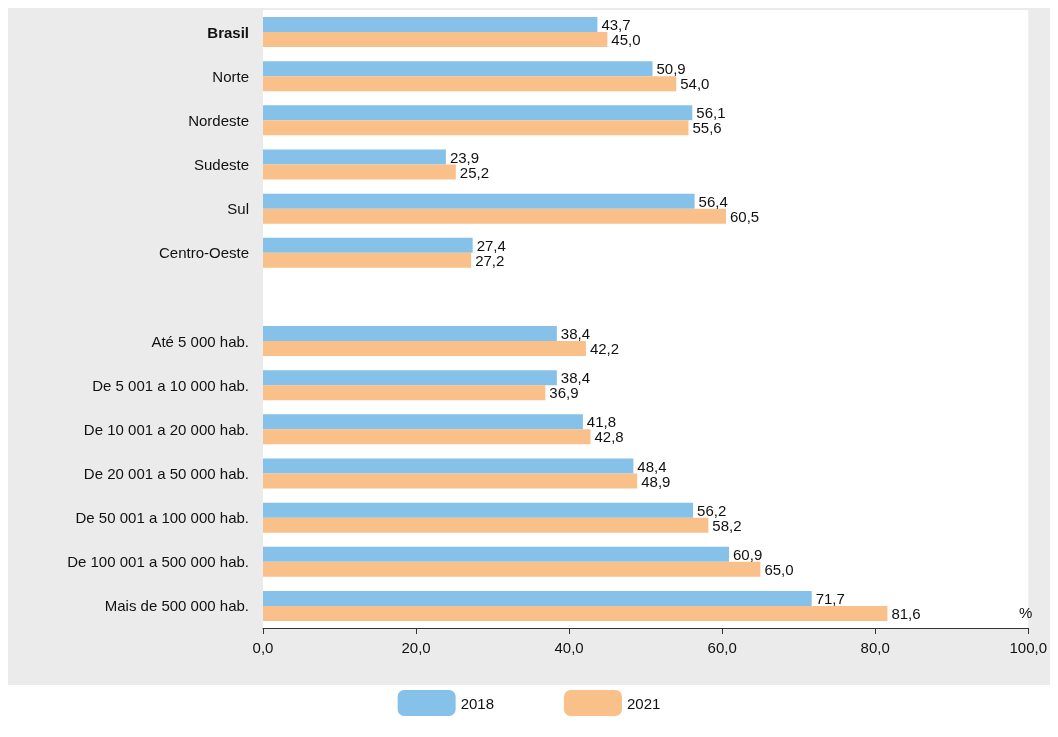 The width and height of the screenshot is (1058, 737). What do you see at coordinates (162, 518) in the screenshot?
I see `y-tick-label: De 50 001 a 100 000 hab.` at bounding box center [162, 518].